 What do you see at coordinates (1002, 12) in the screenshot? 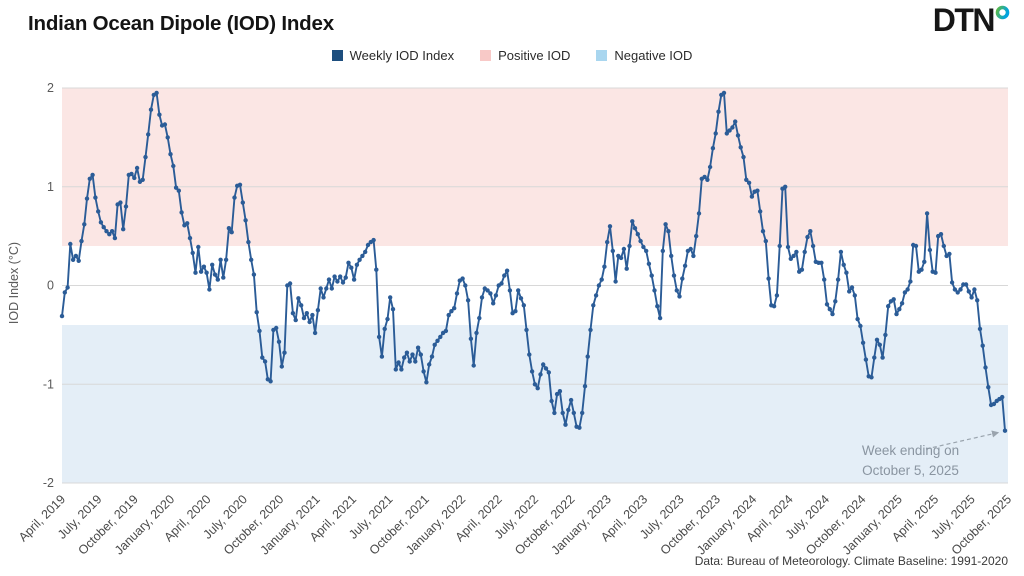
I see `dtn-logo-ring-icon` at bounding box center [1002, 12].